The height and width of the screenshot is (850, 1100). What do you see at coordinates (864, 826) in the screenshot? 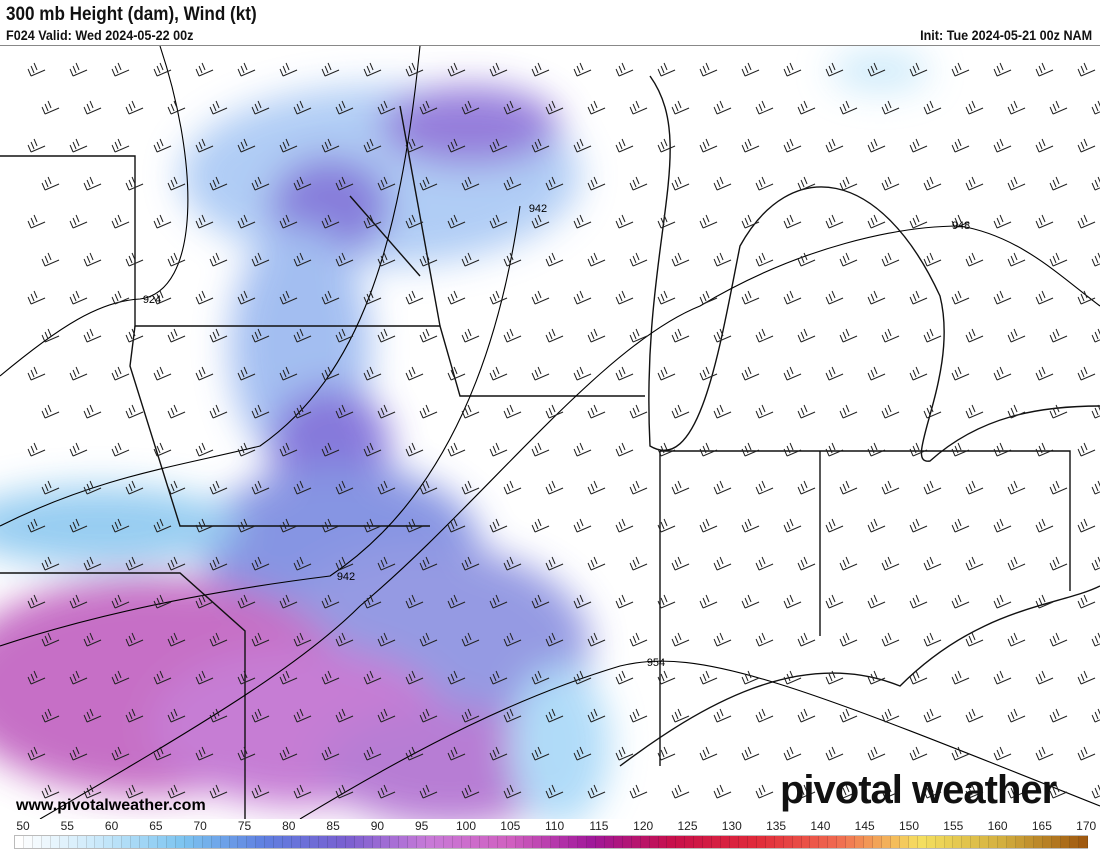
I see `colorbar-tick-label: 145` at bounding box center [864, 826].